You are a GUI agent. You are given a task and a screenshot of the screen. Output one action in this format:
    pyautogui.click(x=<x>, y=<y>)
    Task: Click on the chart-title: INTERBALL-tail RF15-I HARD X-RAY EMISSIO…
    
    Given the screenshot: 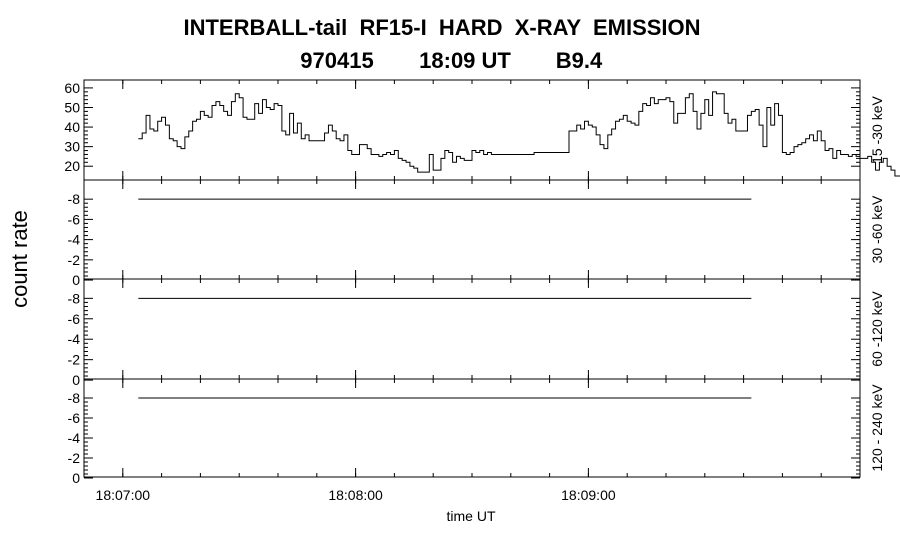 What is the action you would take?
    pyautogui.click(x=441, y=27)
    